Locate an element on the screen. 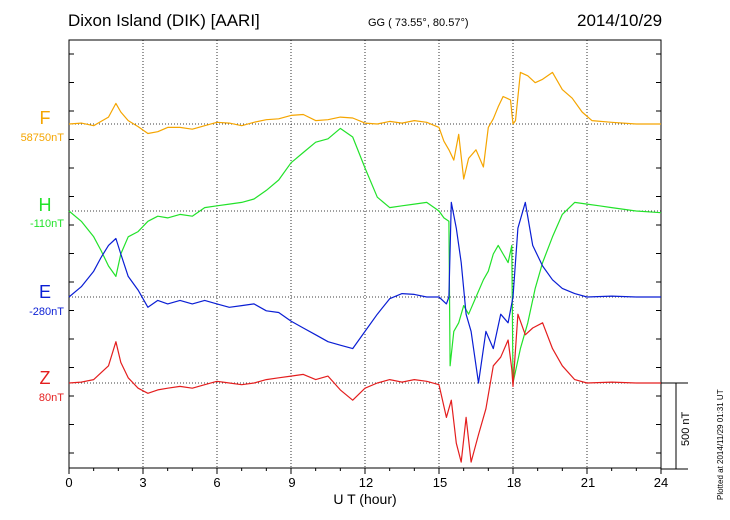  series-e-name: E is located at coordinates (44, 292).